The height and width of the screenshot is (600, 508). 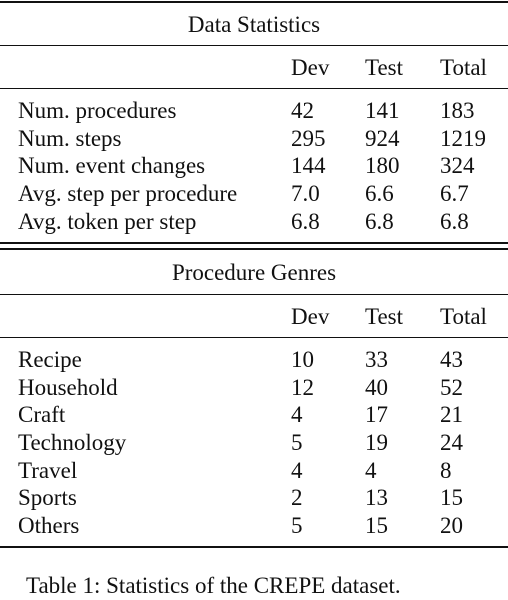 What do you see at coordinates (454, 193) in the screenshot?
I see `cell-total: 6.7` at bounding box center [454, 193].